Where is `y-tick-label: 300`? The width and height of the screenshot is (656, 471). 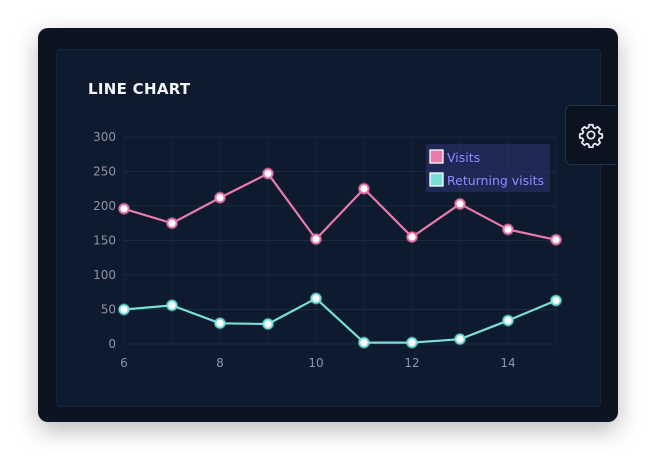 y-tick-label: 300 is located at coordinates (104, 137).